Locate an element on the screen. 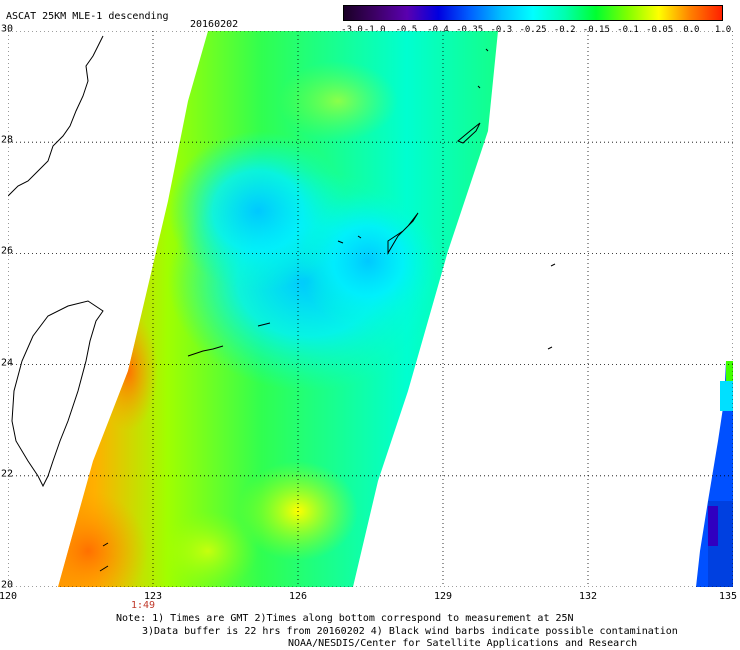 This screenshot has height=650, width=740. amami-outline is located at coordinates (469, 133).